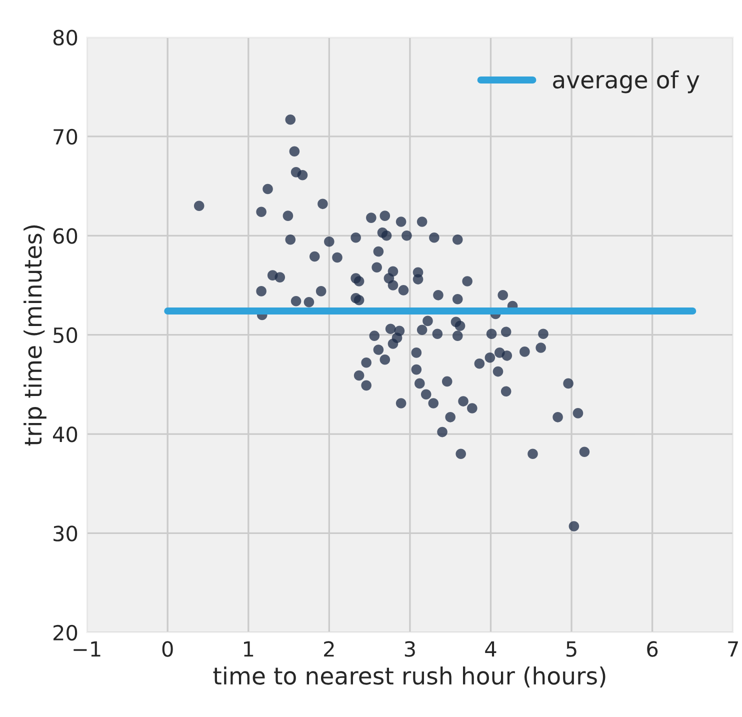  What do you see at coordinates (167, 649) in the screenshot?
I see `x-tick-label: 0` at bounding box center [167, 649].